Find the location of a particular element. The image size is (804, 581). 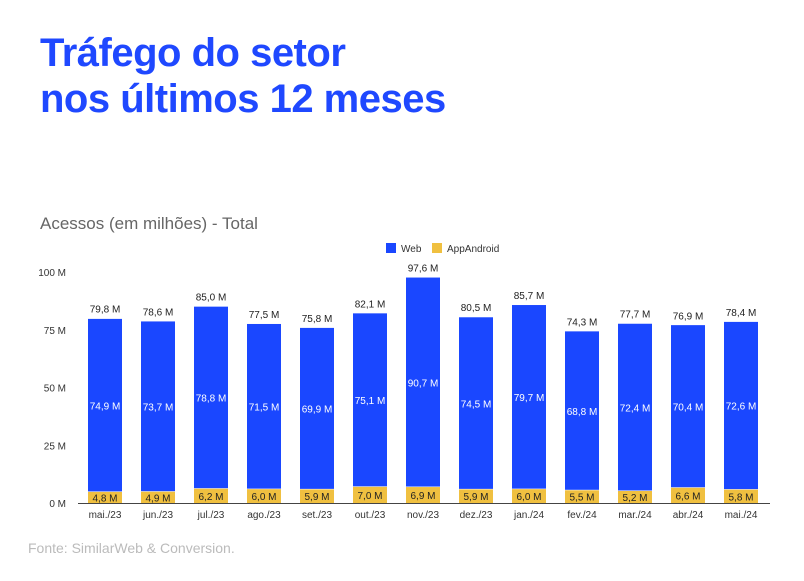

legend-label-web: Web is located at coordinates (411, 249).